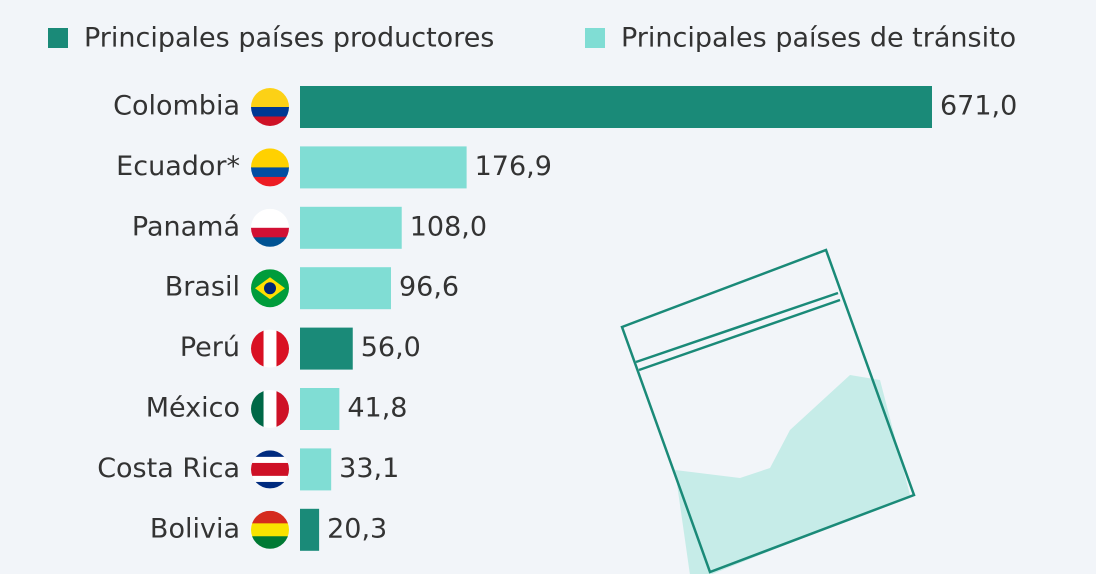 The height and width of the screenshot is (574, 1096). I want to click on category-label: Brasil, so click(202, 287).